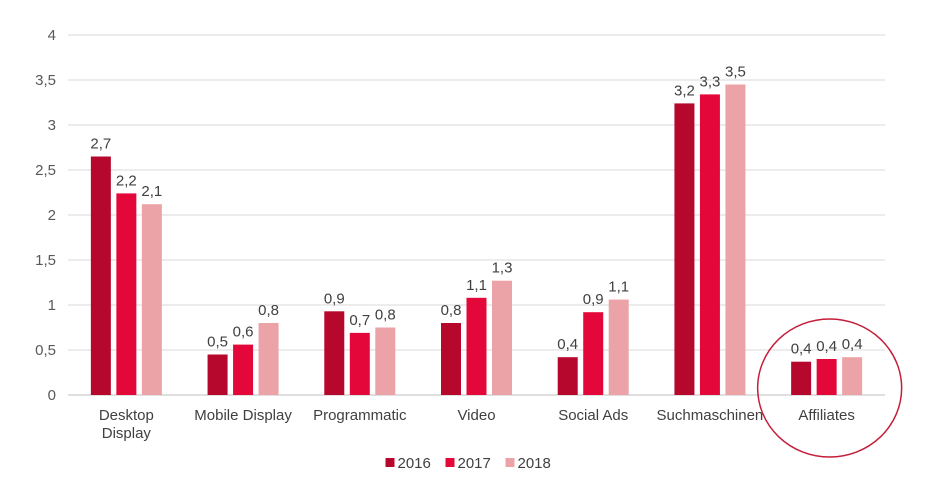 The image size is (935, 478). Describe the element at coordinates (52, 395) in the screenshot. I see `y-tick-label: 0` at that location.